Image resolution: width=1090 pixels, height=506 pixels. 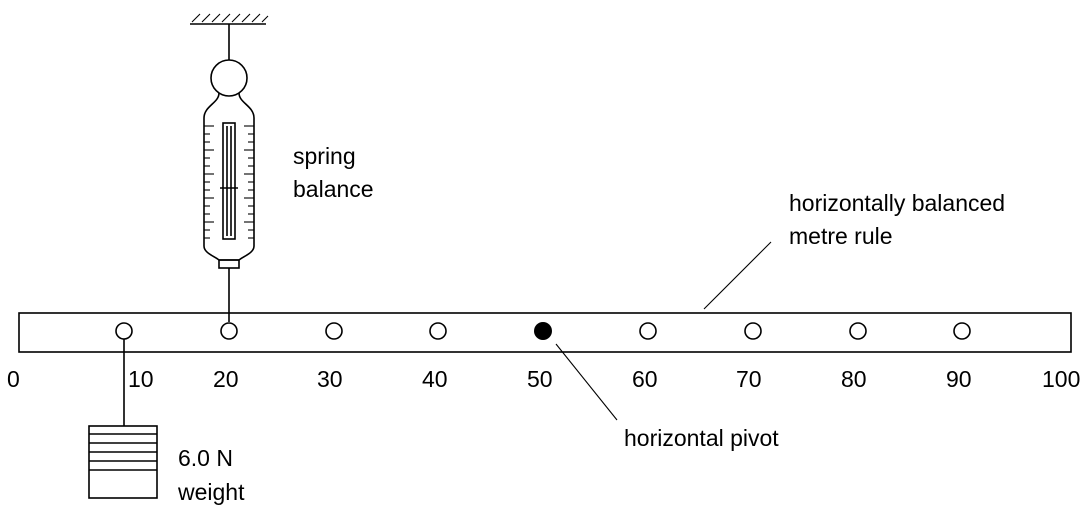 I want to click on scale-label-90: 90, so click(x=959, y=379).